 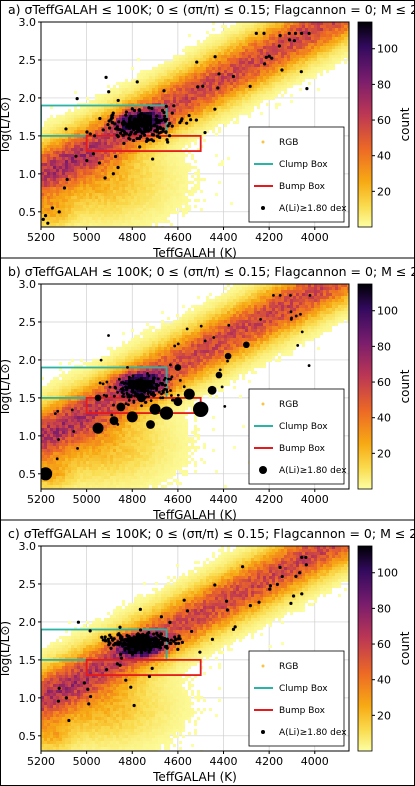 I want to click on colorbar-tick-label: 60, so click(x=384, y=120).